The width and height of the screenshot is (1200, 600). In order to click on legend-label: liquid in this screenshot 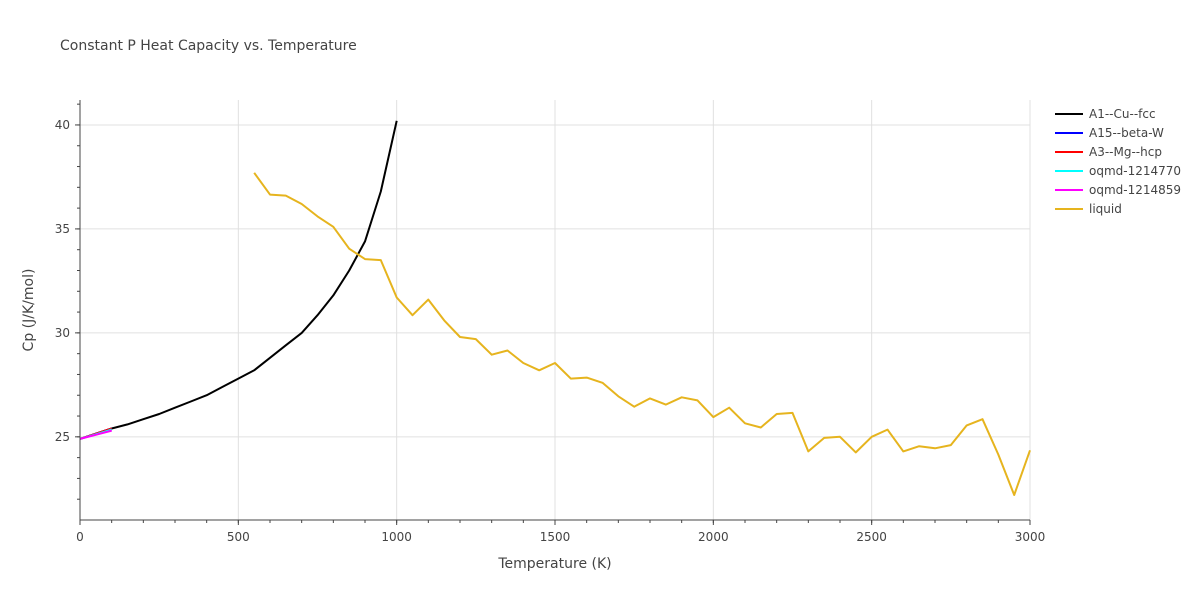, I will do `click(1105, 209)`.